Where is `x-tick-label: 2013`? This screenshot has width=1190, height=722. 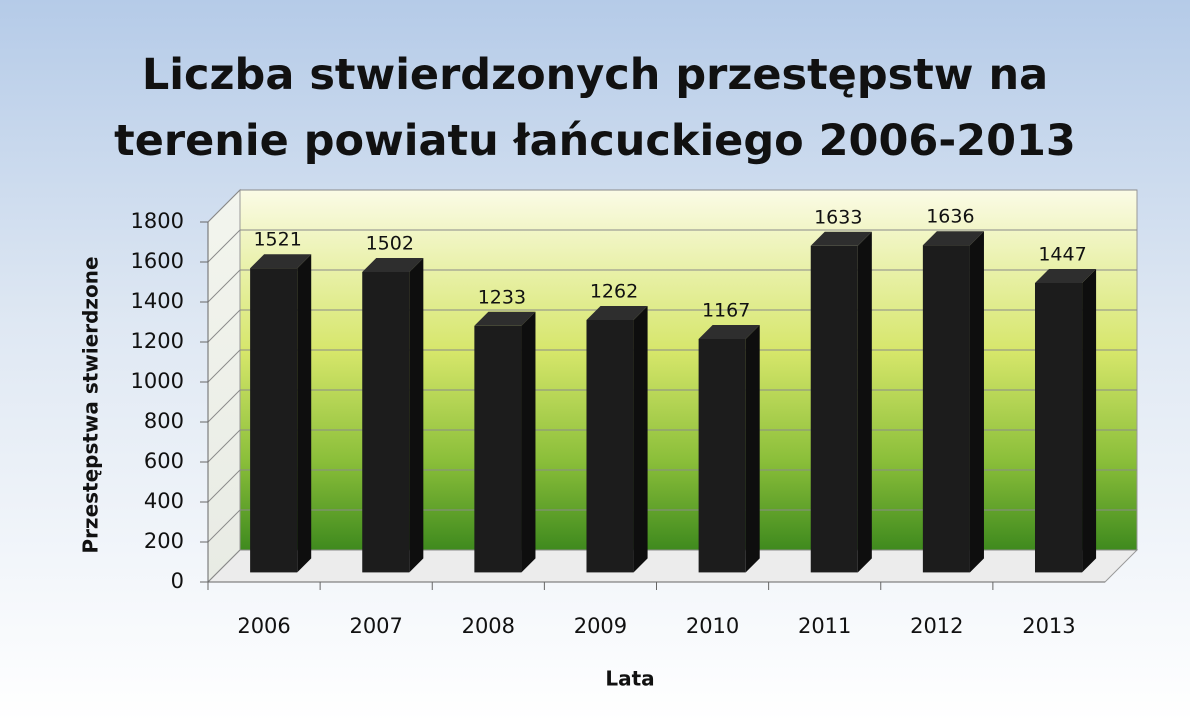 x-tick-label: 2013 is located at coordinates (1048, 626).